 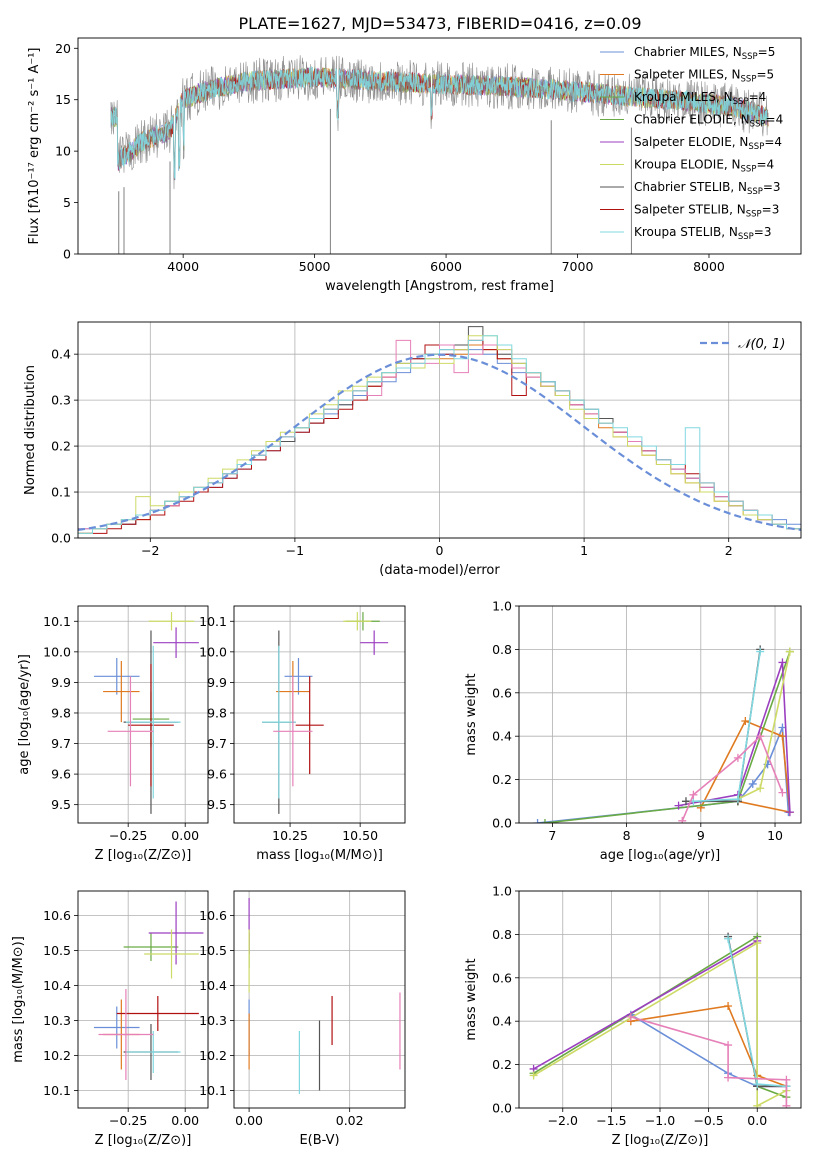 What do you see at coordinates (290, 835) in the screenshot?
I see `x-tick-label: 10.25` at bounding box center [290, 835].